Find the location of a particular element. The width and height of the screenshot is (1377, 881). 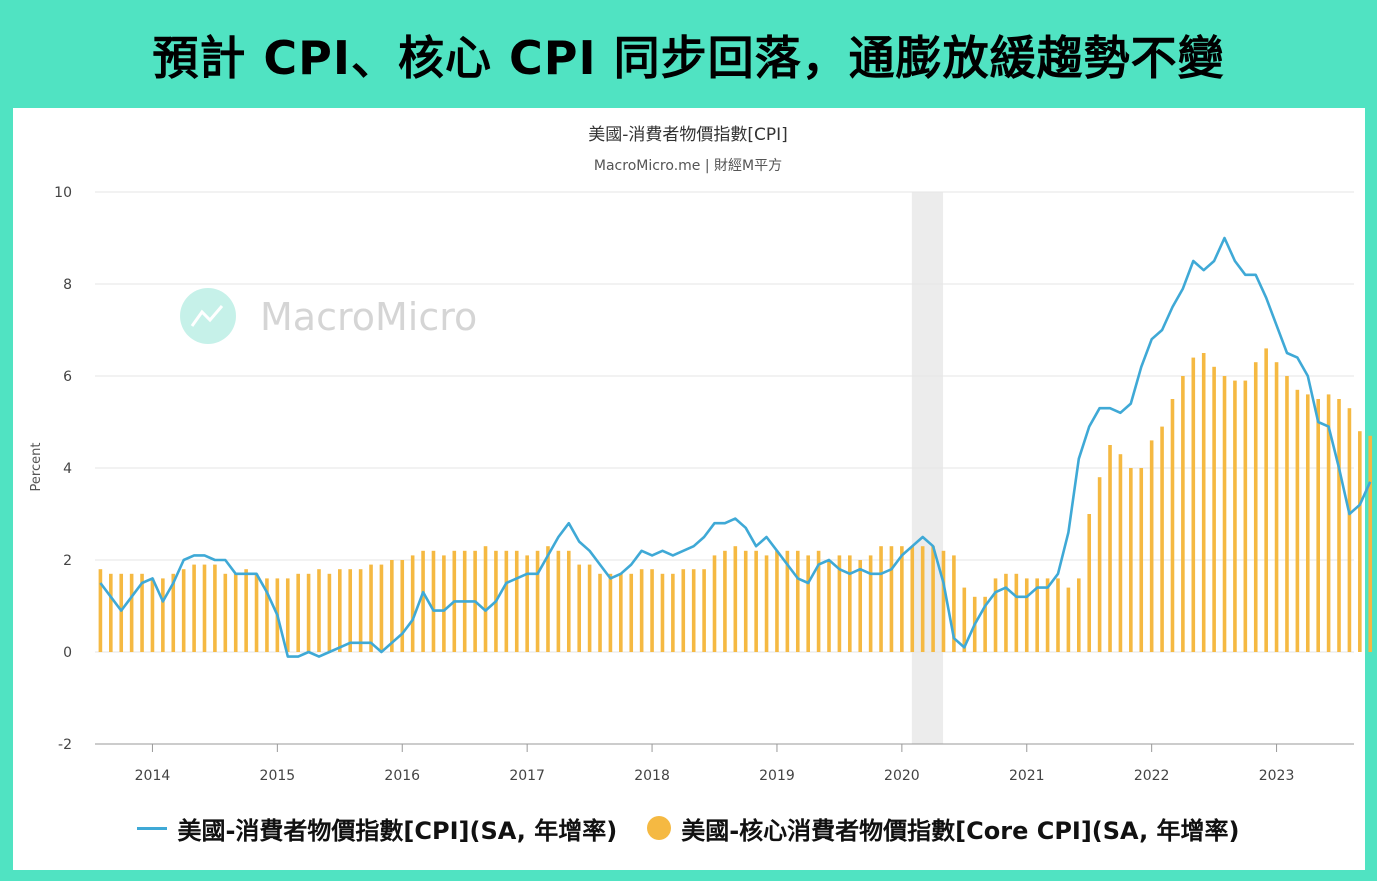

headline: 預計 CPI、核心 CPI 同步回落，通膨放緩趨勢不變 is located at coordinates (688, 58).